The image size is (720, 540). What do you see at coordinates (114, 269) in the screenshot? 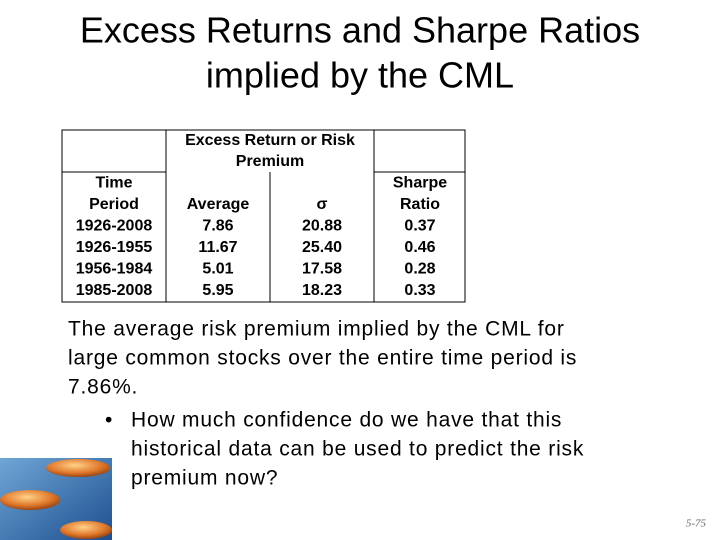
I see `table-cell: 1956-1984` at bounding box center [114, 269].